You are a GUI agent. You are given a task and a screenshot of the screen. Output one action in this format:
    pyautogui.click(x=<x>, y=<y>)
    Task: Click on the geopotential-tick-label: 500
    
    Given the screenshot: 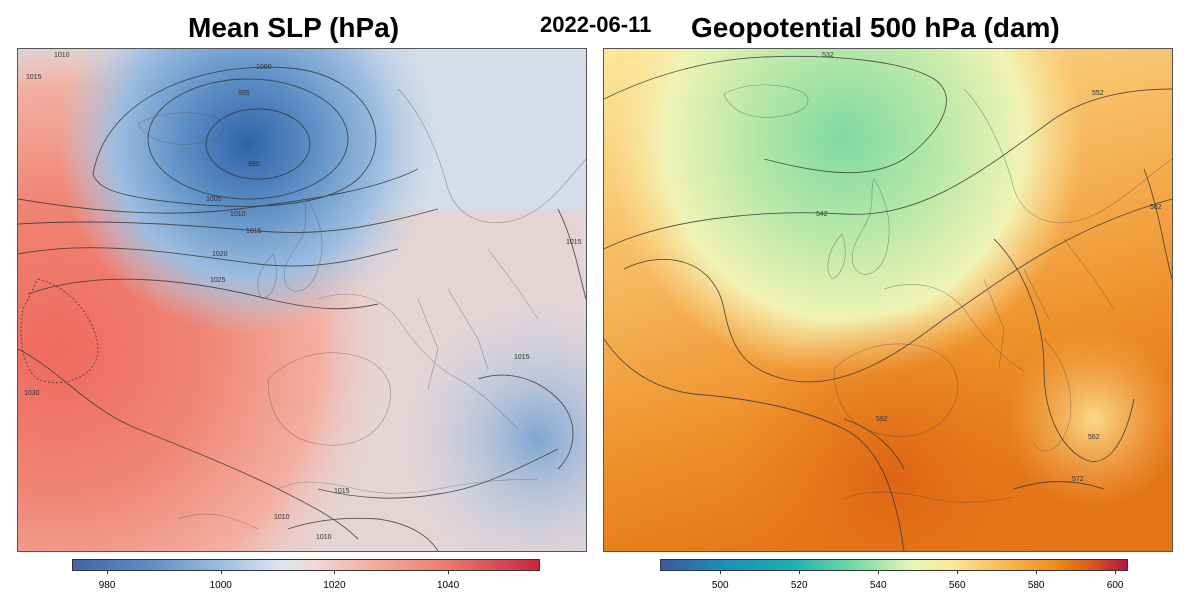 What is the action you would take?
    pyautogui.click(x=720, y=585)
    